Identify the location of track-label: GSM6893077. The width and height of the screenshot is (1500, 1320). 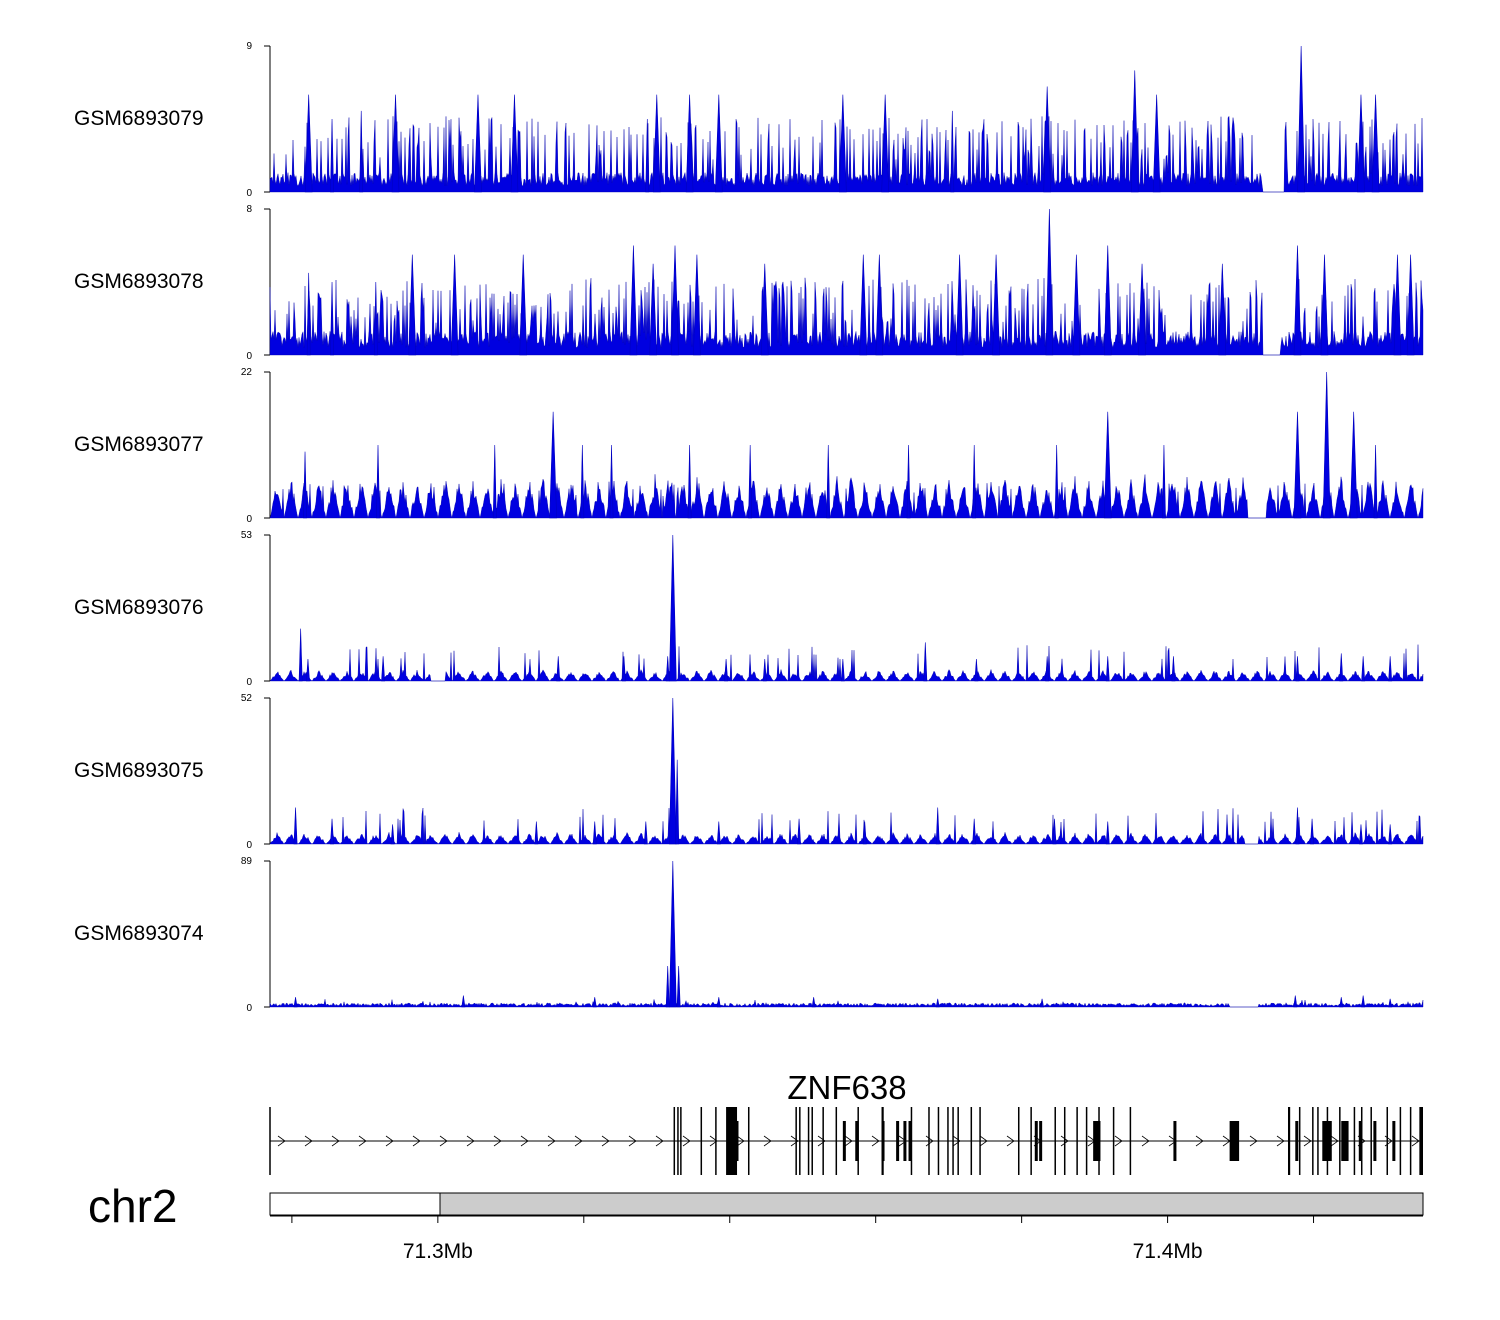
(139, 444).